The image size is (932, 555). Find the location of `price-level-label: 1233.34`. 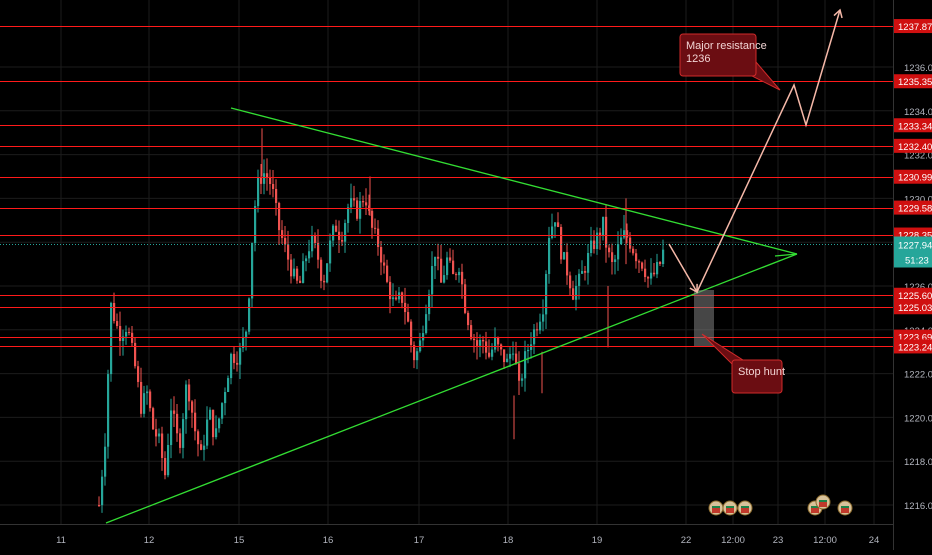

price-level-label: 1233.34 is located at coordinates (915, 126).